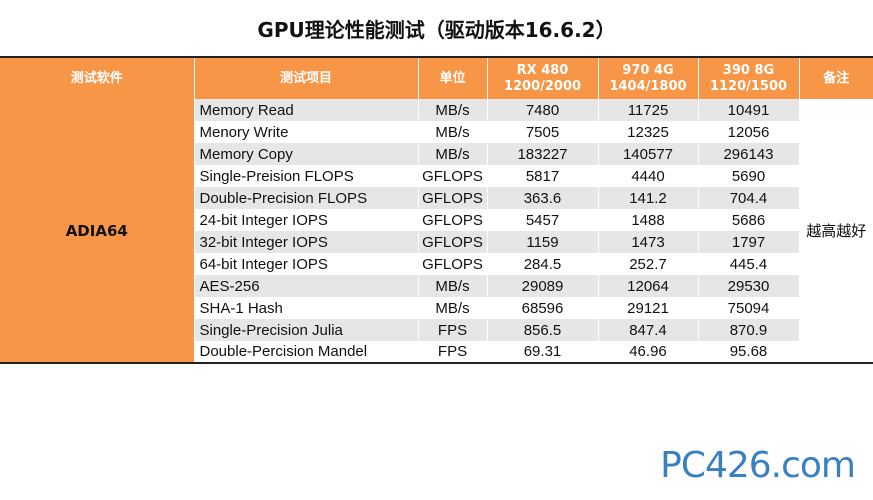 The image size is (873, 500). I want to click on gpu3-value-cell: 704.4, so click(749, 198).